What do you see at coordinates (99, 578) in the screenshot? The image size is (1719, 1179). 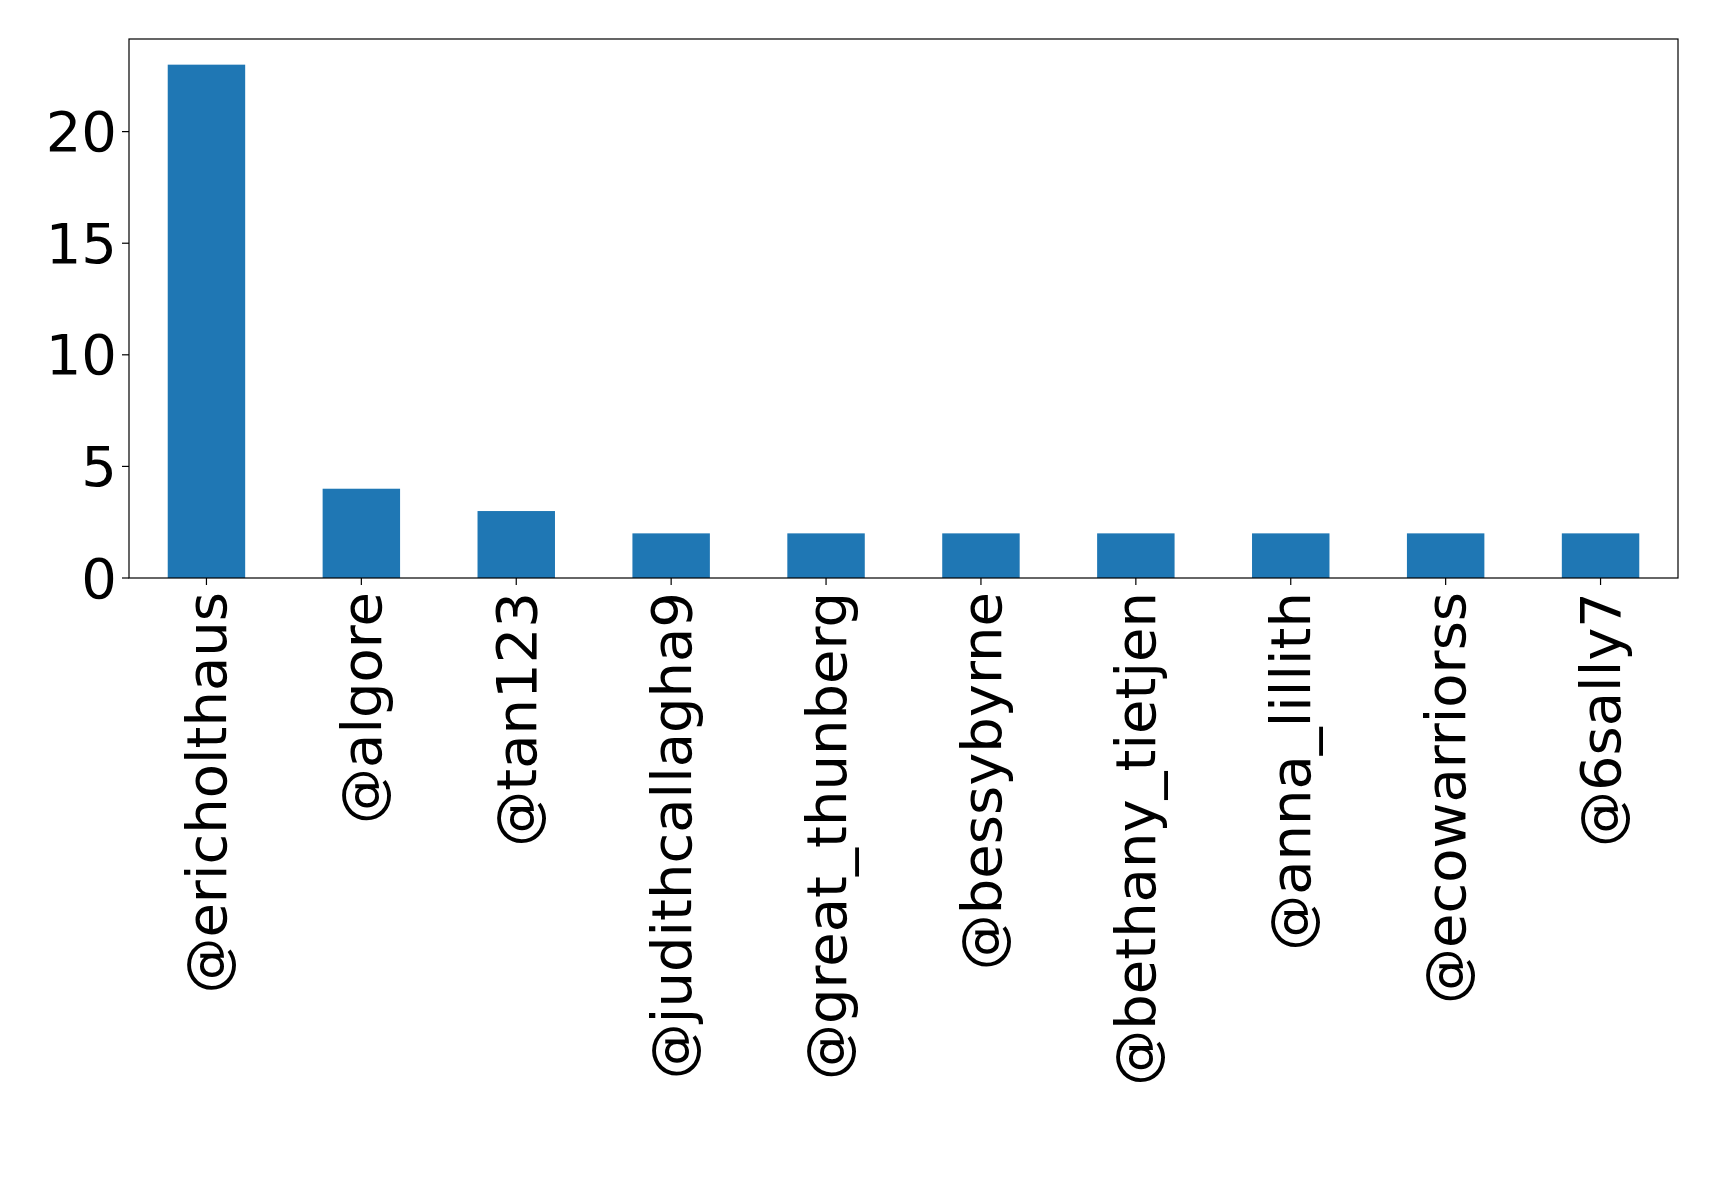 I see `y-tick-label: 0` at bounding box center [99, 578].